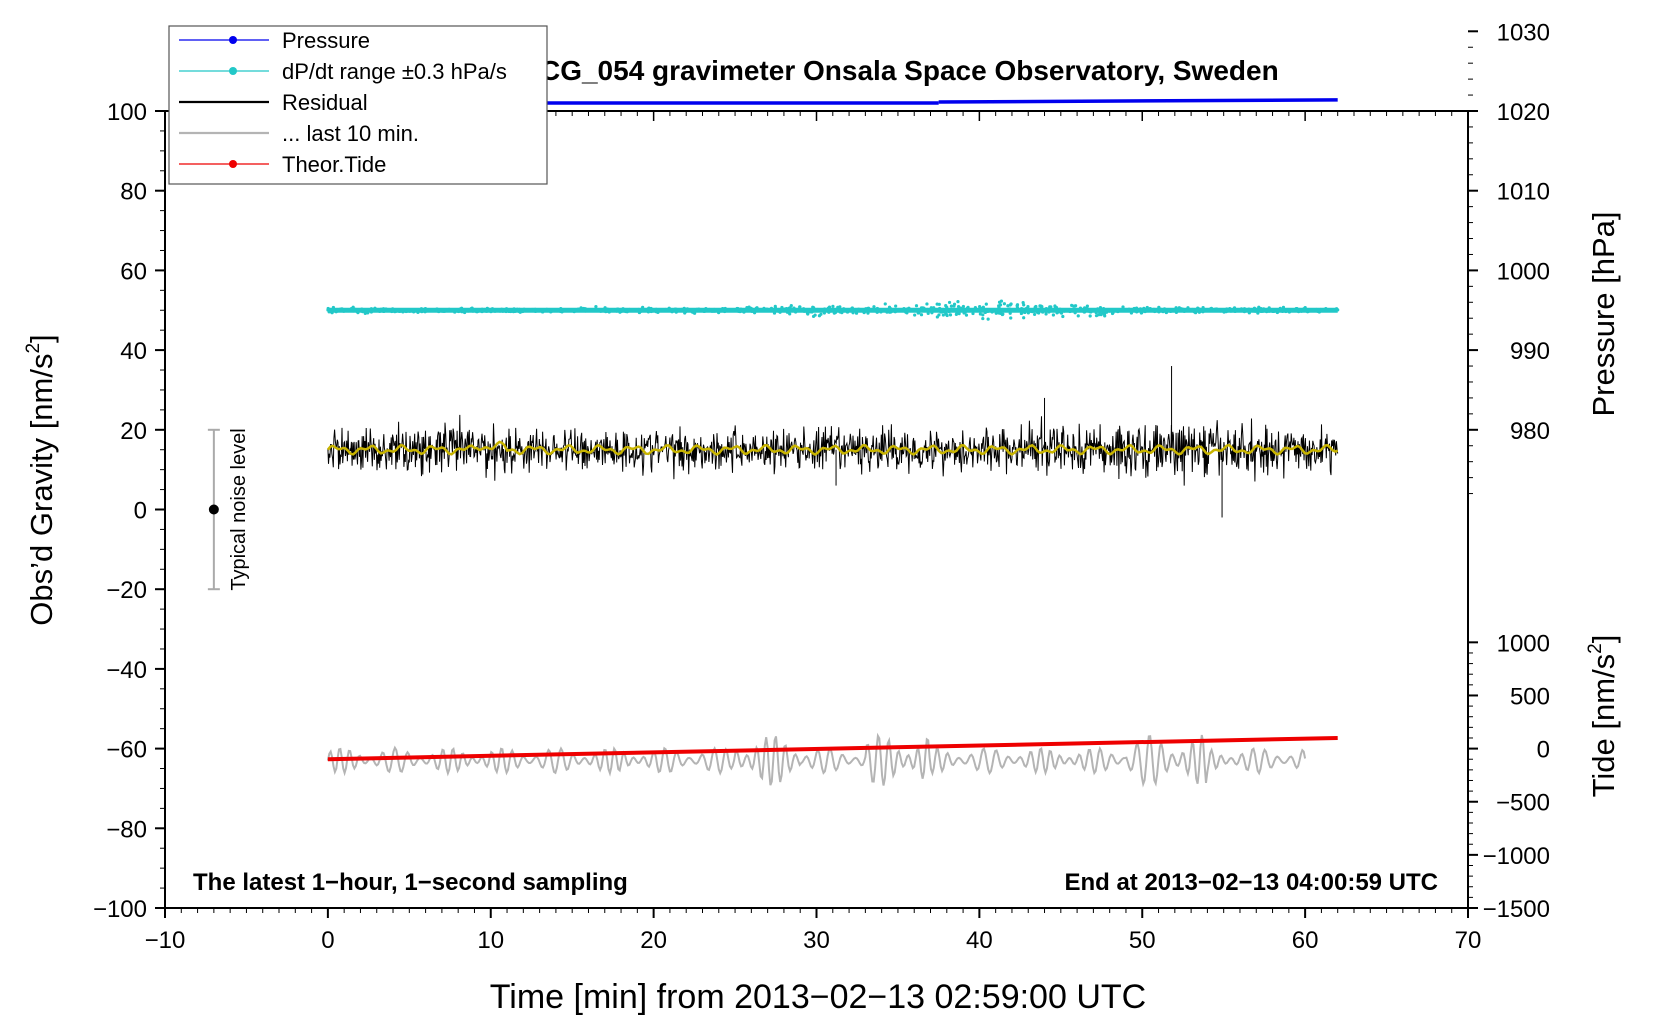 The width and height of the screenshot is (1660, 1020). What do you see at coordinates (326, 40) in the screenshot?
I see `legend-label: Pressure` at bounding box center [326, 40].